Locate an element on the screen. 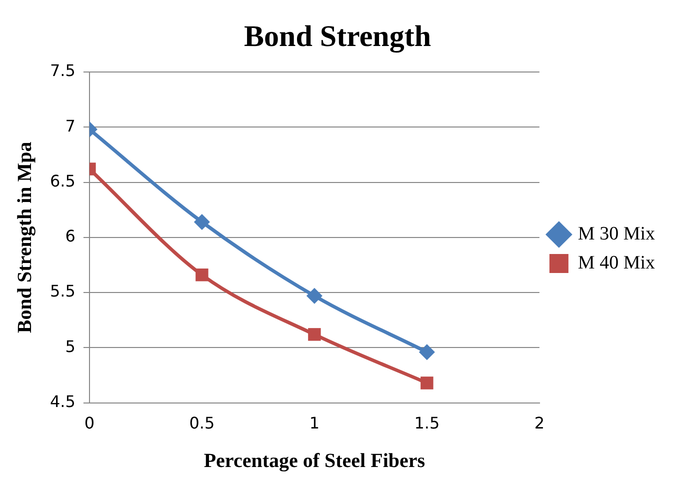 The height and width of the screenshot is (498, 673). x-tick-label: 1 is located at coordinates (314, 423).